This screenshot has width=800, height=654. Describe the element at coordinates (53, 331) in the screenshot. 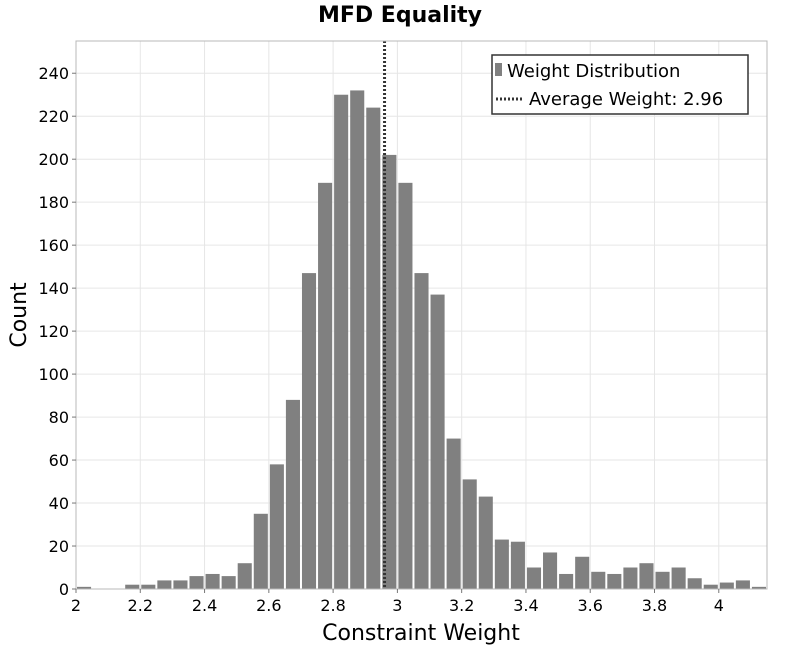

I see `y-tick-label: 120` at that location.